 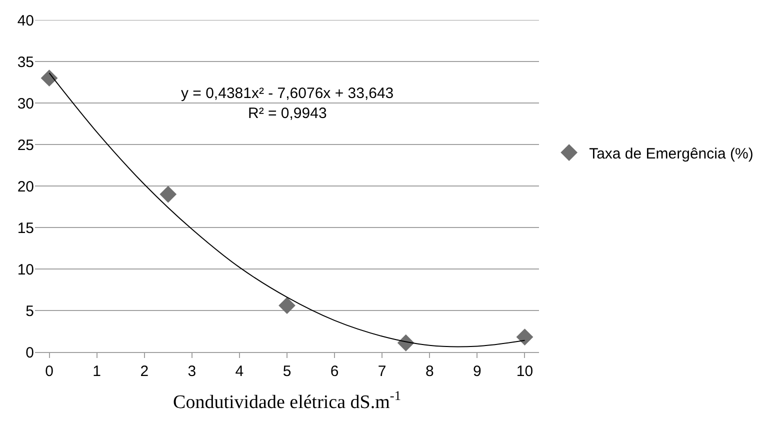 I want to click on x-axis-title: Condutividade elétrica dS.m$^{-1}$, so click(x=287, y=400).